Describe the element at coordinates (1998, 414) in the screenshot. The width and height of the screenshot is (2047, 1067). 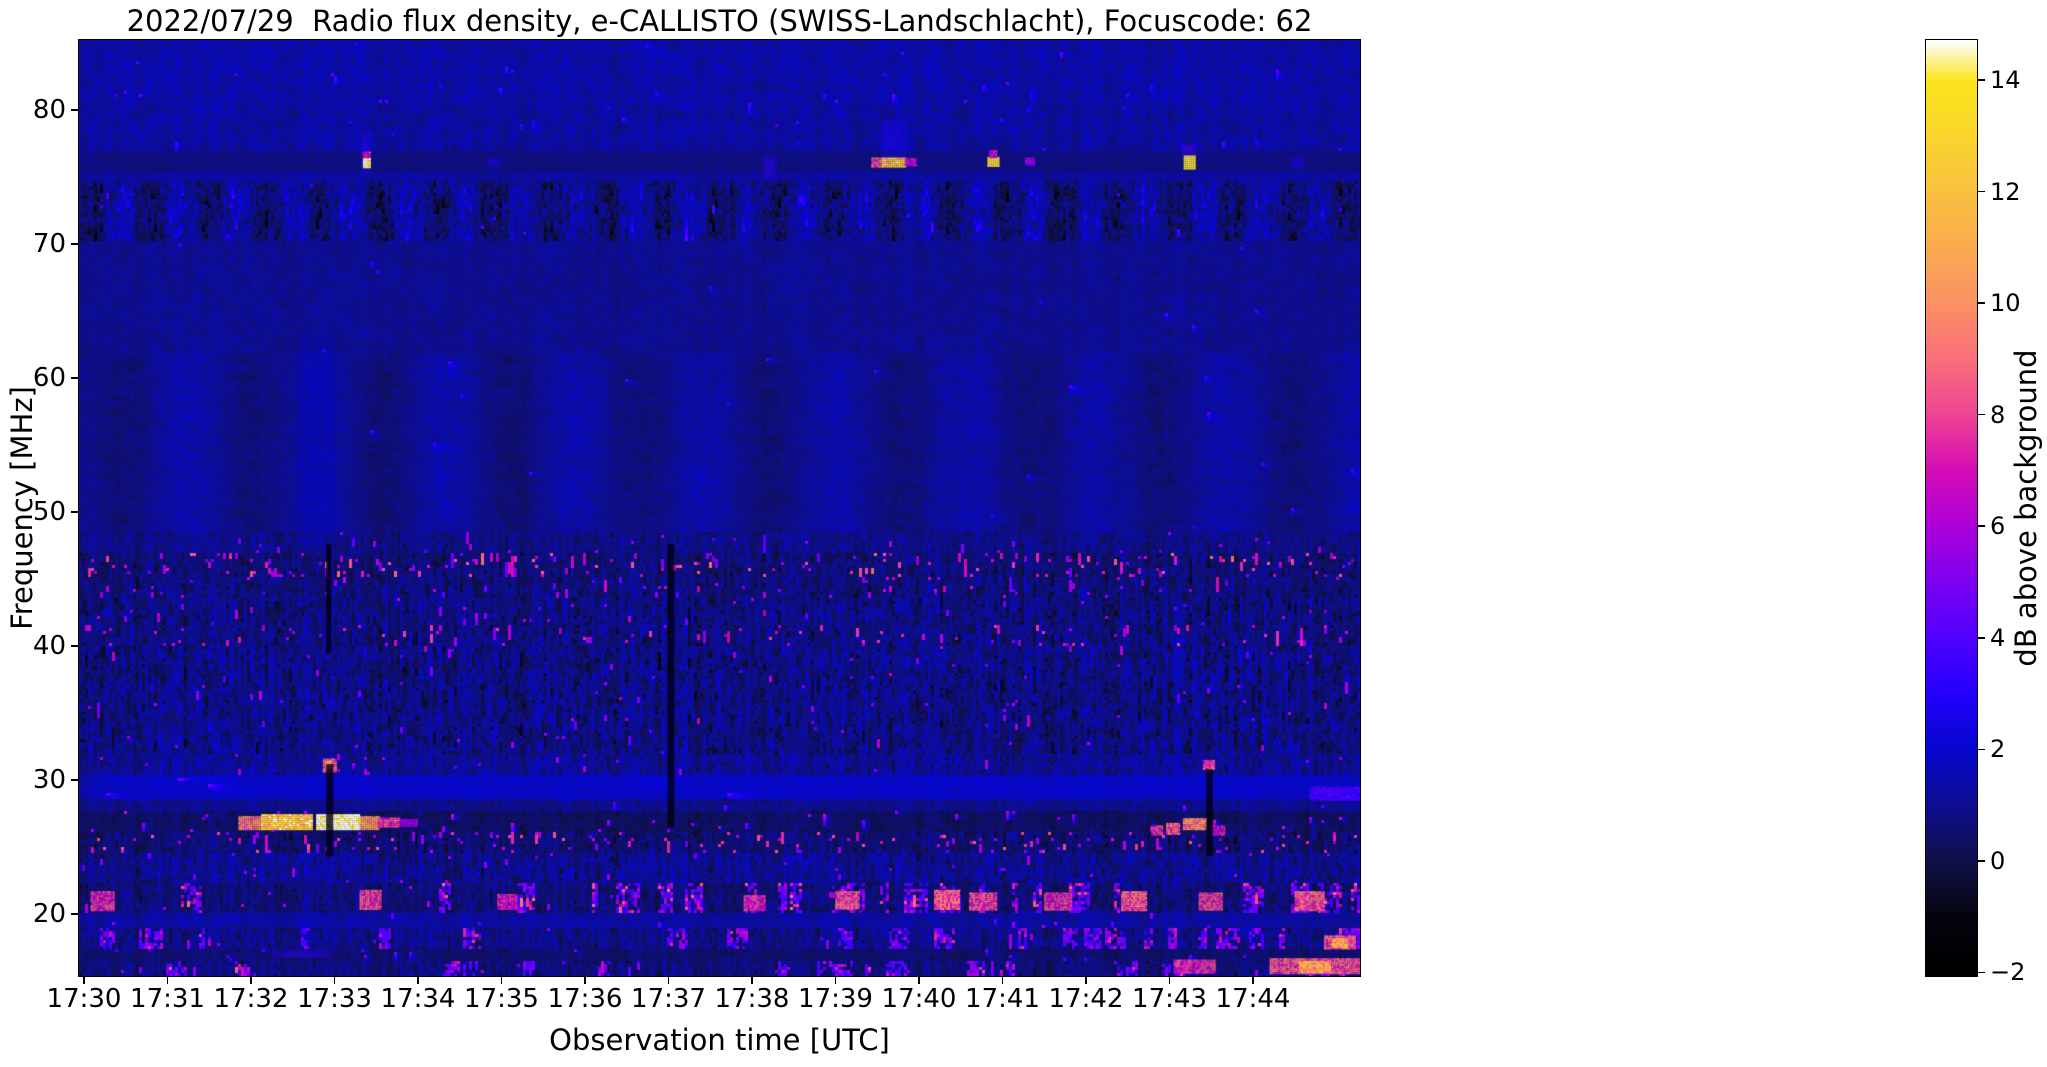
I see `colorbar-tick-label: 8` at that location.